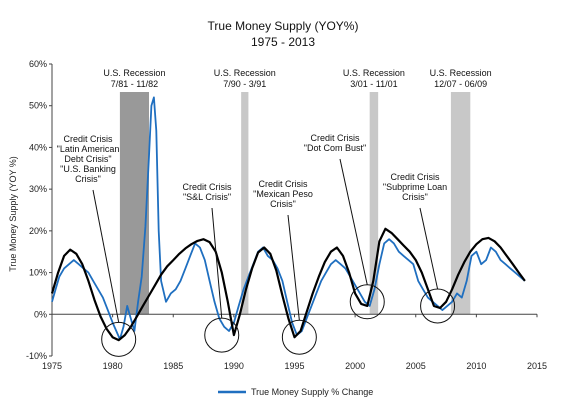 The width and height of the screenshot is (567, 406). What do you see at coordinates (113, 366) in the screenshot?
I see `x-tick-label: 1980` at bounding box center [113, 366].